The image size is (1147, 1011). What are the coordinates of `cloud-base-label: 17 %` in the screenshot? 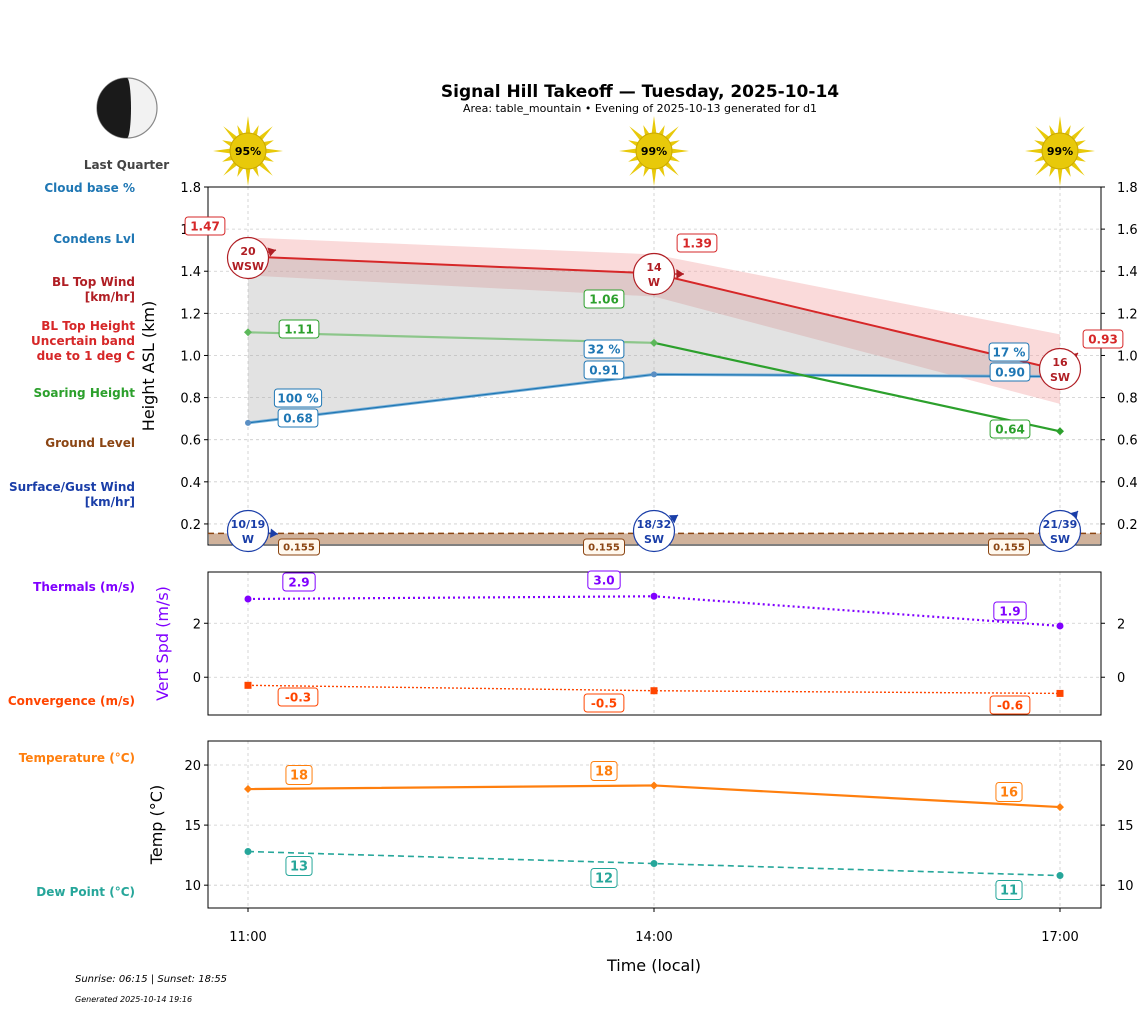 It's located at (1009, 352).